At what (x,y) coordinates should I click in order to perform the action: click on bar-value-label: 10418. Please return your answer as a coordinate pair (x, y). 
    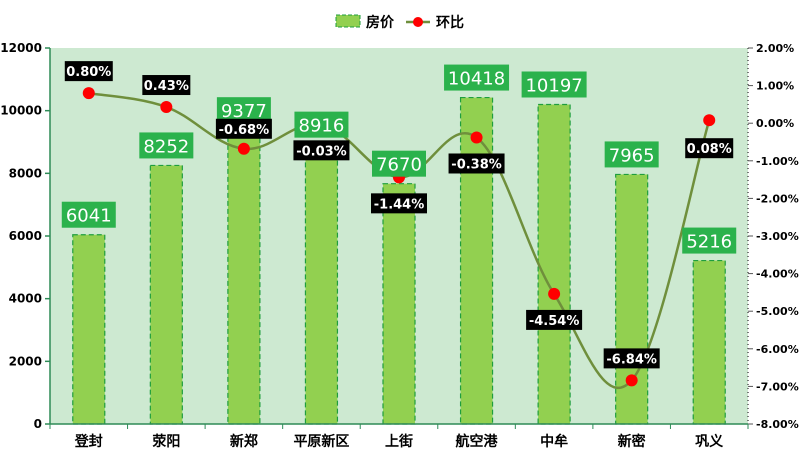
    Looking at the image, I should click on (476, 79).